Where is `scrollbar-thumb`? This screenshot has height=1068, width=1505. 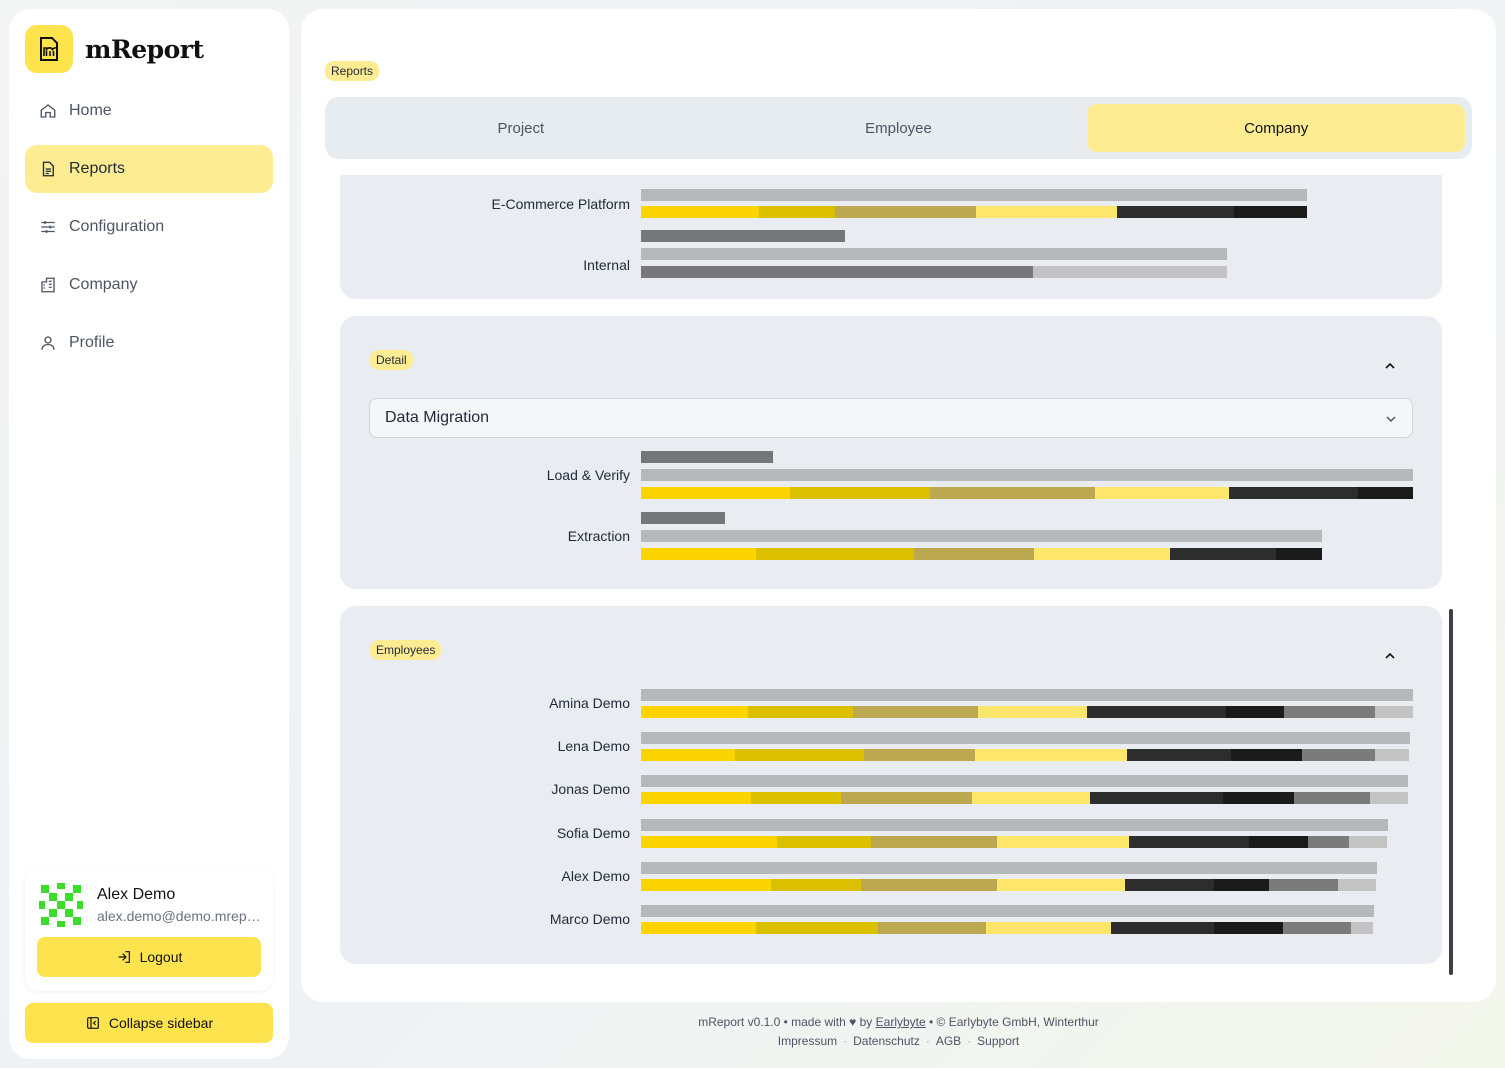 scrollbar-thumb is located at coordinates (1451, 792).